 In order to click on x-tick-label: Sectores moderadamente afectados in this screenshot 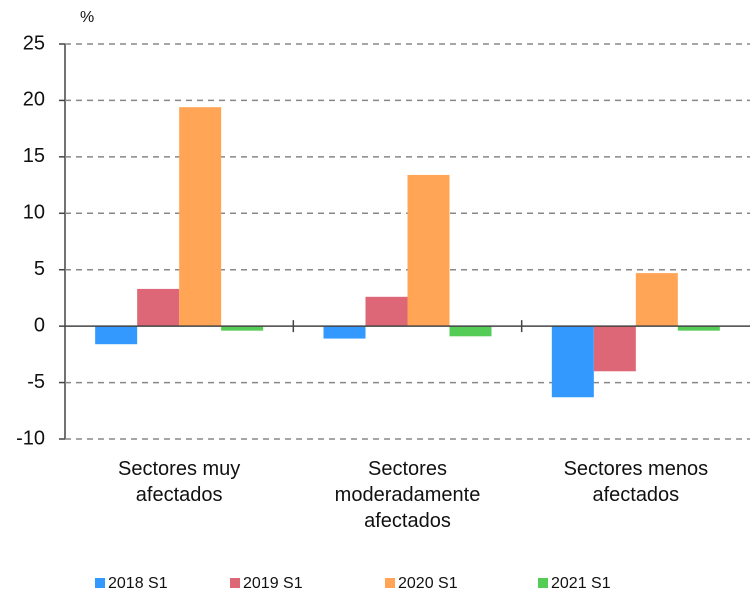, I will do `click(408, 495)`.